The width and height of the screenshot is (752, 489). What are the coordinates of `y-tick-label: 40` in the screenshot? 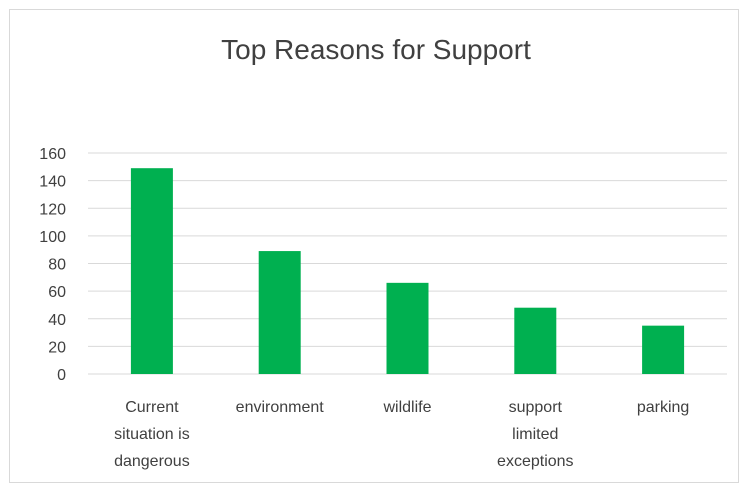 It's located at (57, 320).